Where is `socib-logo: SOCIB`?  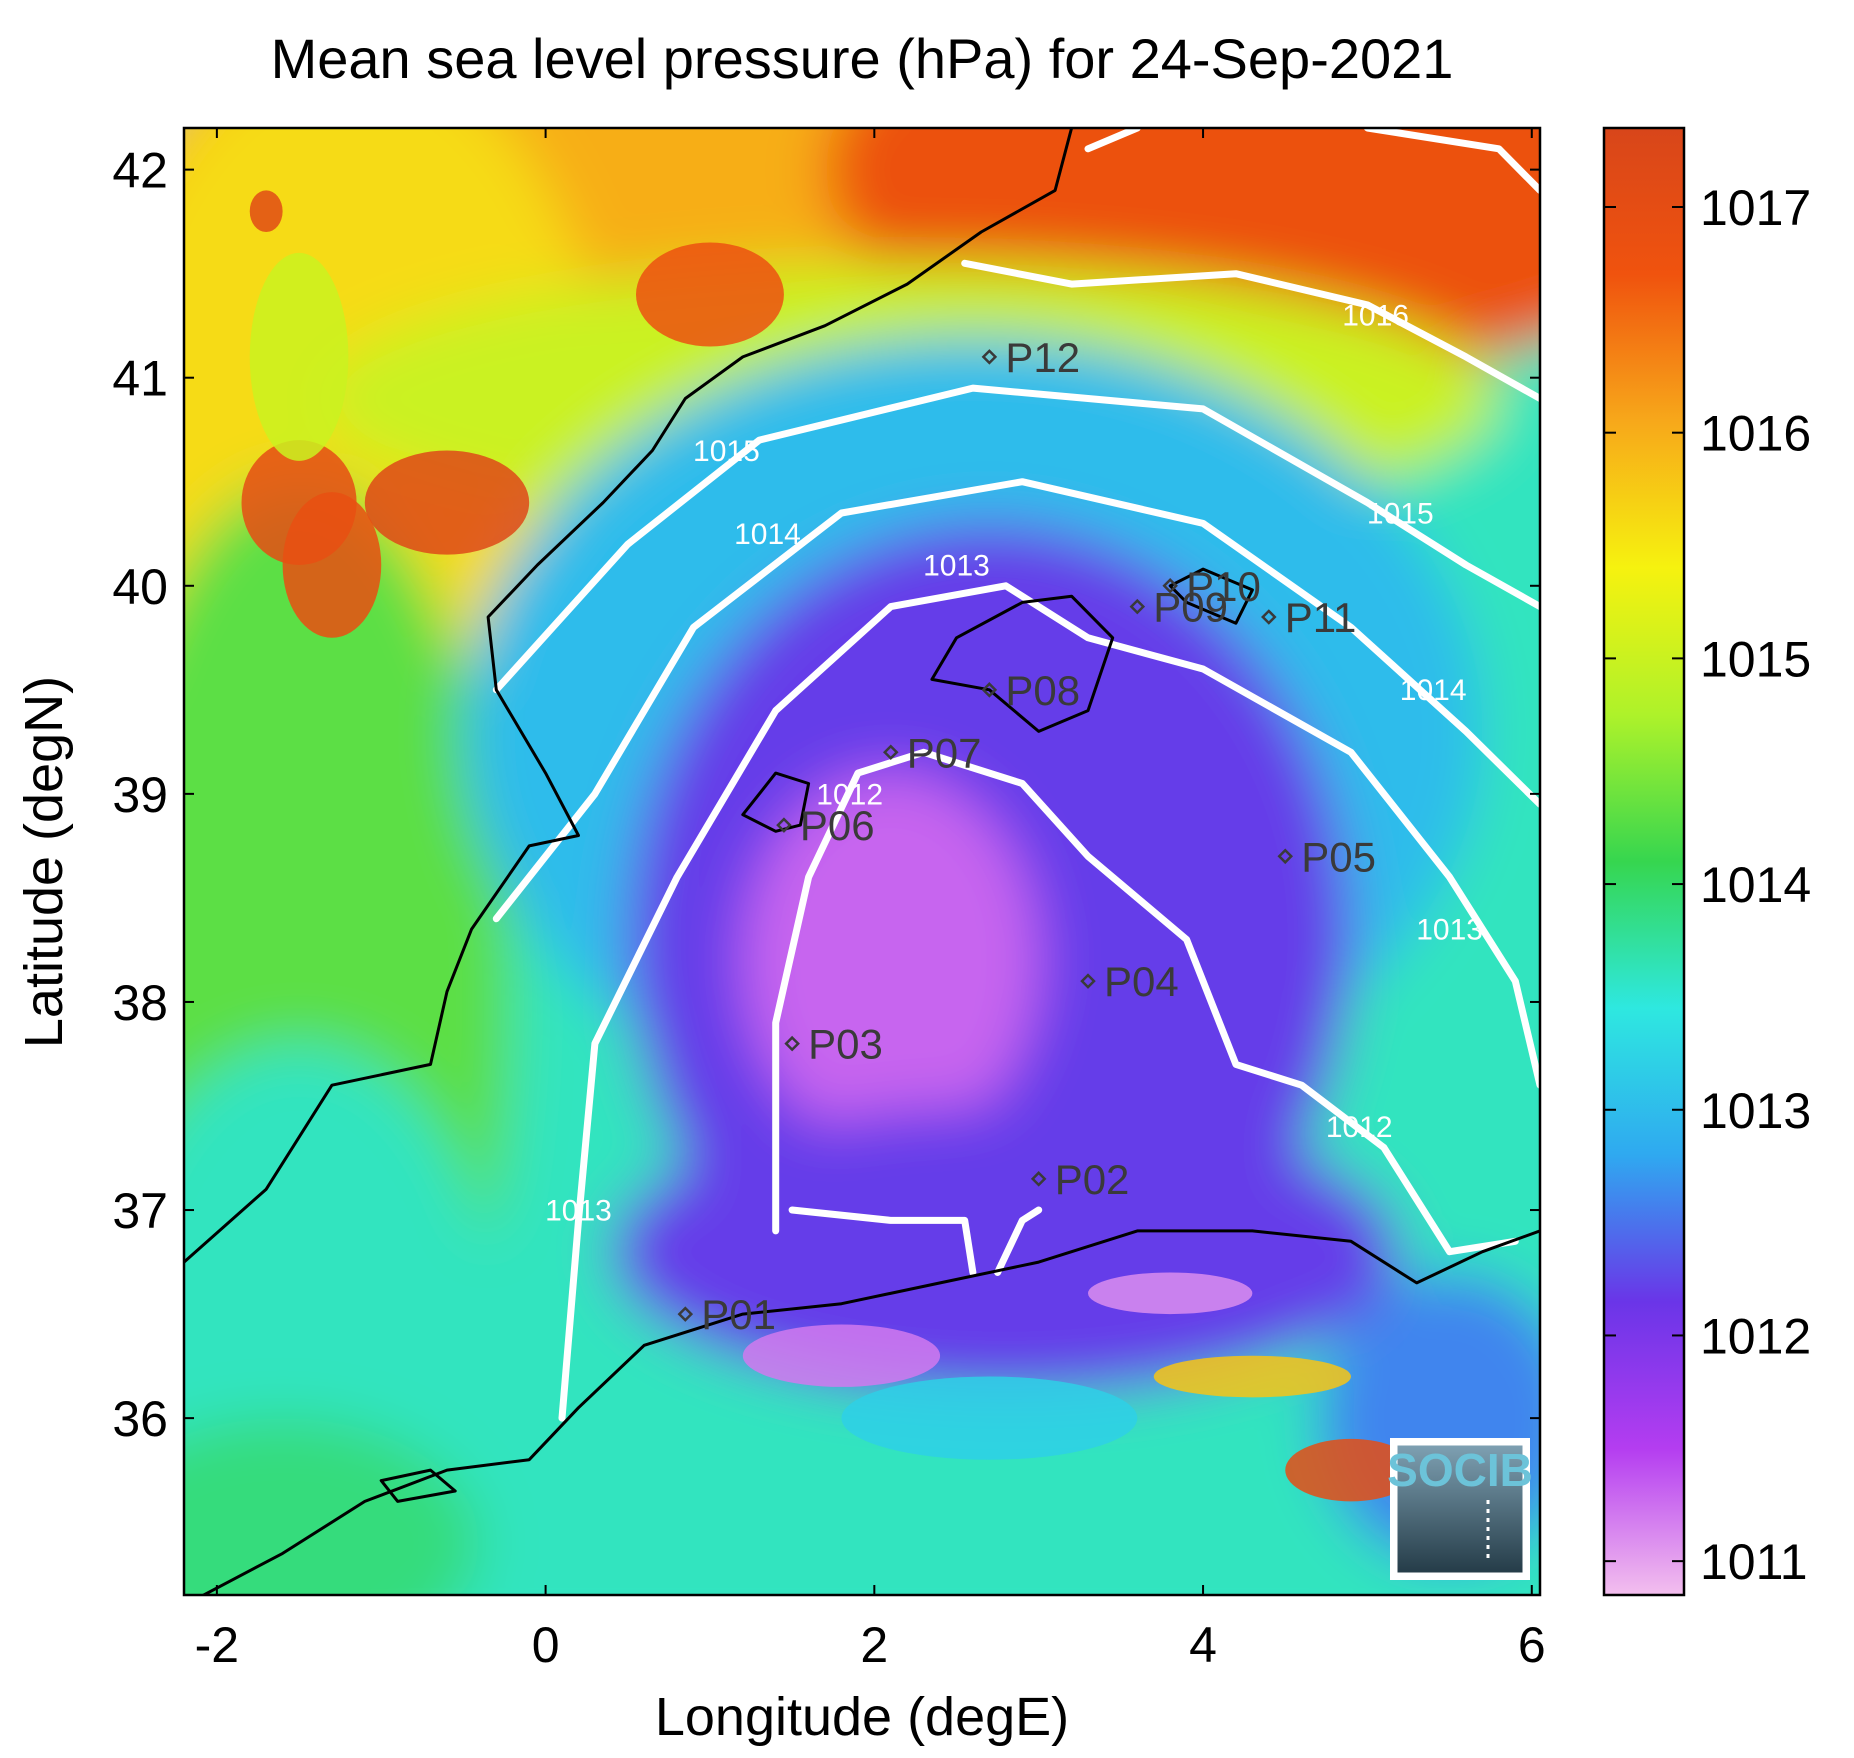
socib-logo: SOCIB is located at coordinates (1460, 1509).